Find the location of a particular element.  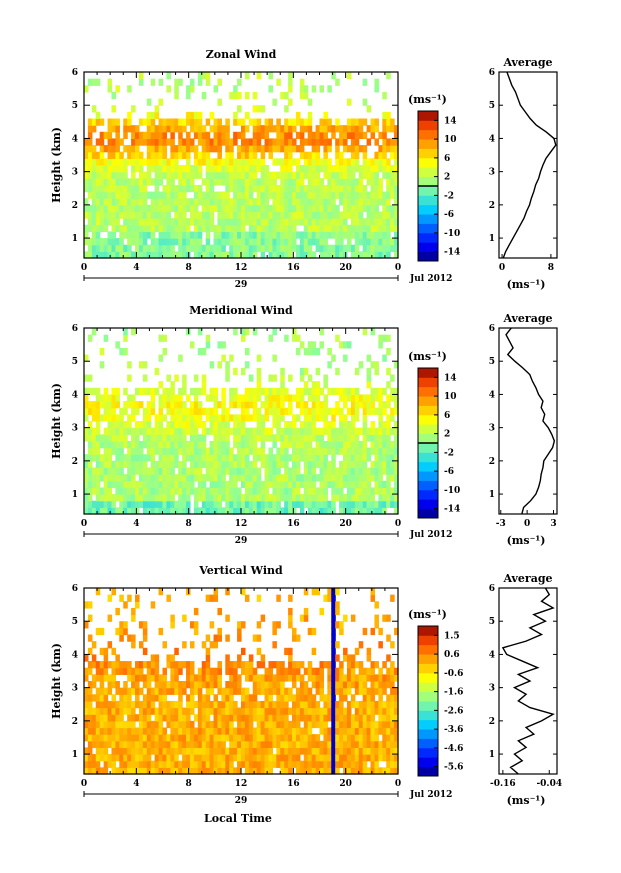

profile-y-tick-label: 2 is located at coordinates (492, 206).